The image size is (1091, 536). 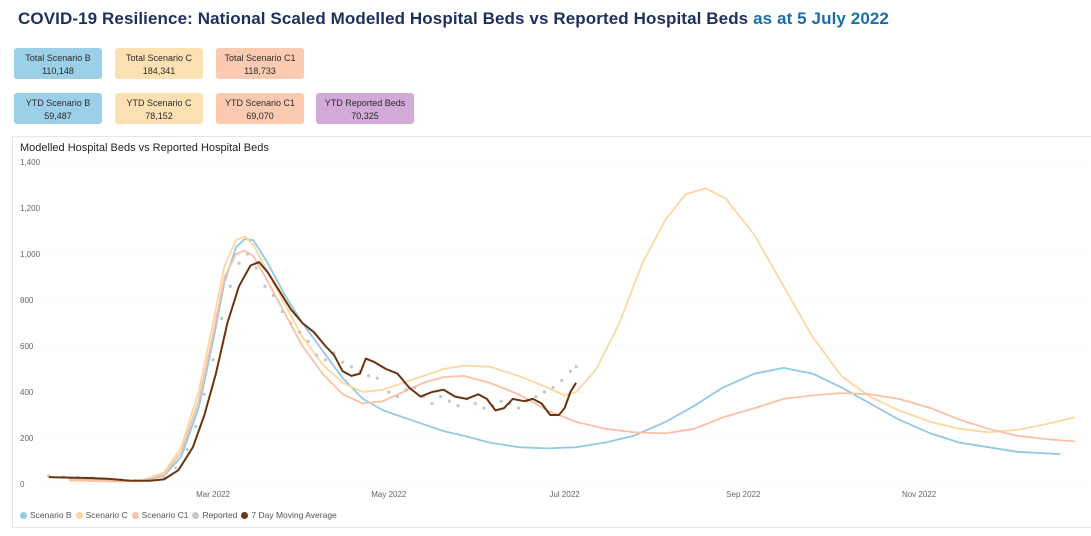 I want to click on kpi-card-value: 69,070, so click(x=260, y=116).